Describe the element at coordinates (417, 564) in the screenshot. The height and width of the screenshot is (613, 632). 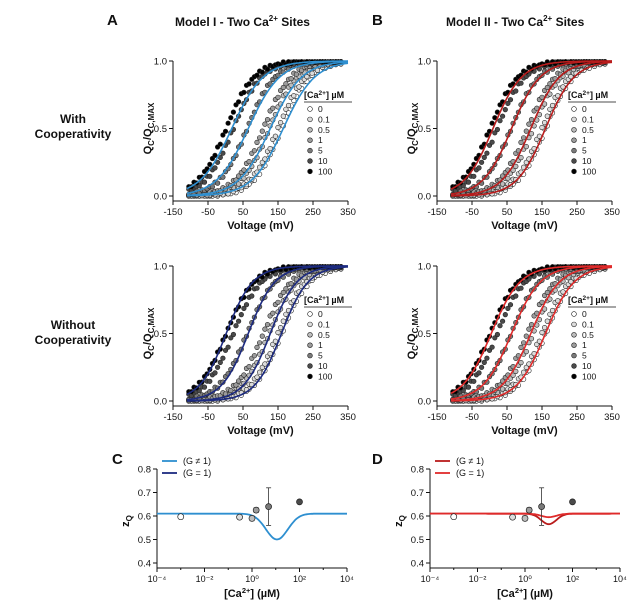
I see `zq-y-tick-label: 0.4` at that location.